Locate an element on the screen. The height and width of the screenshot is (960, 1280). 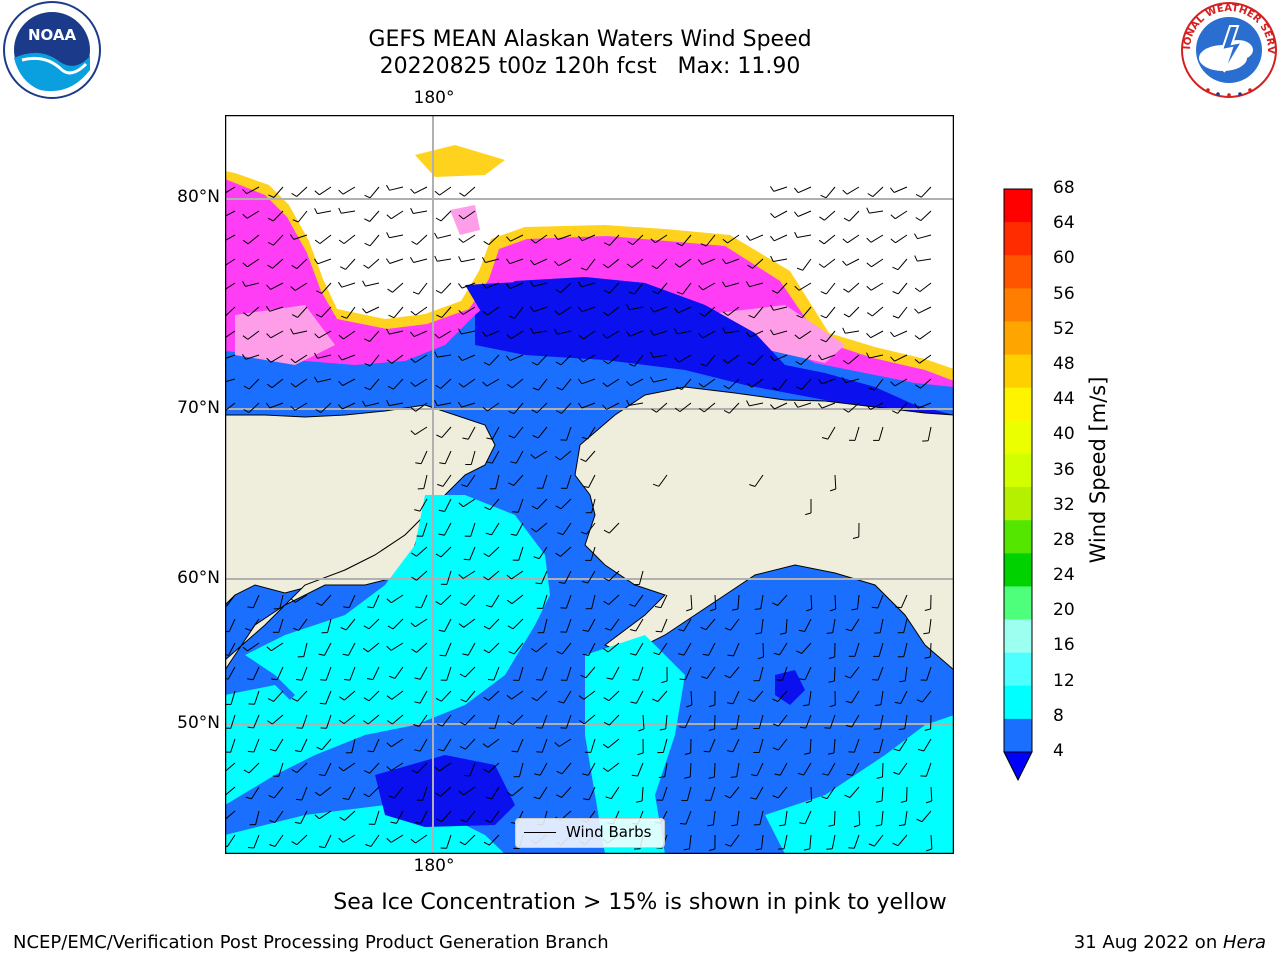
colorbar-tick-label: 64 is located at coordinates (1064, 223).